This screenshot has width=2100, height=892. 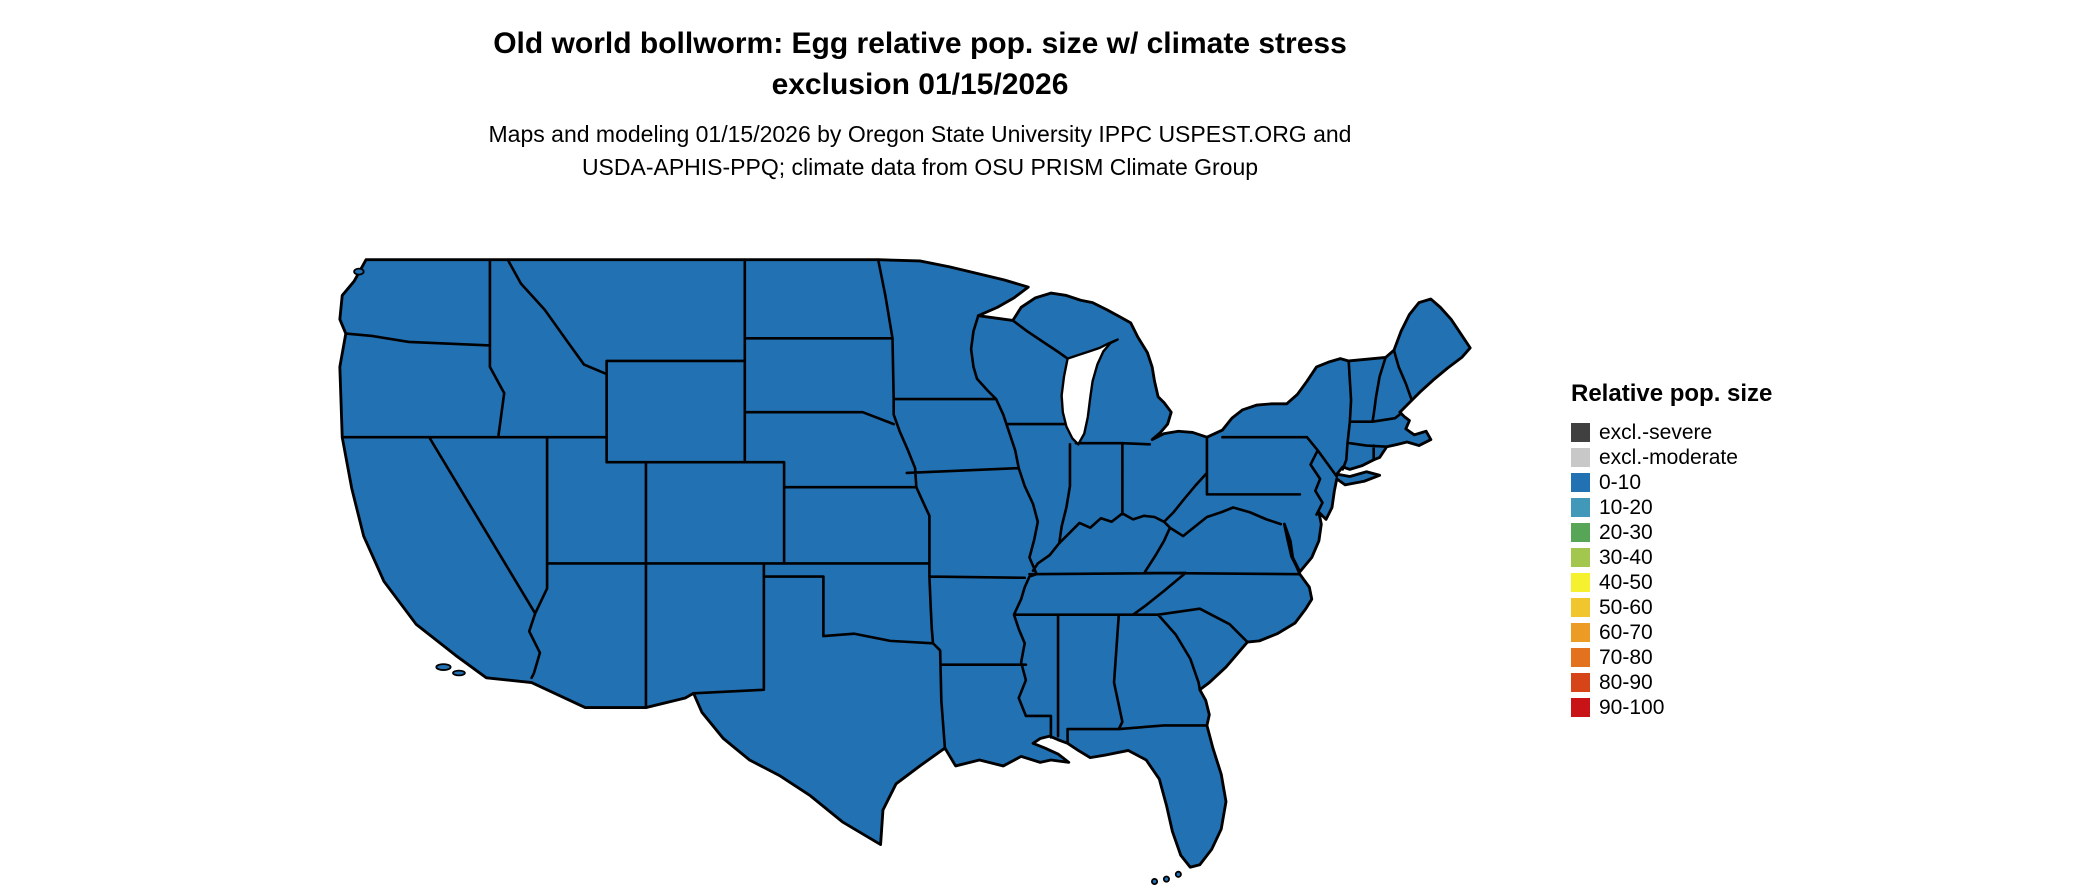 What do you see at coordinates (1672, 393) in the screenshot?
I see `legend-title: Relative pop. size` at bounding box center [1672, 393].